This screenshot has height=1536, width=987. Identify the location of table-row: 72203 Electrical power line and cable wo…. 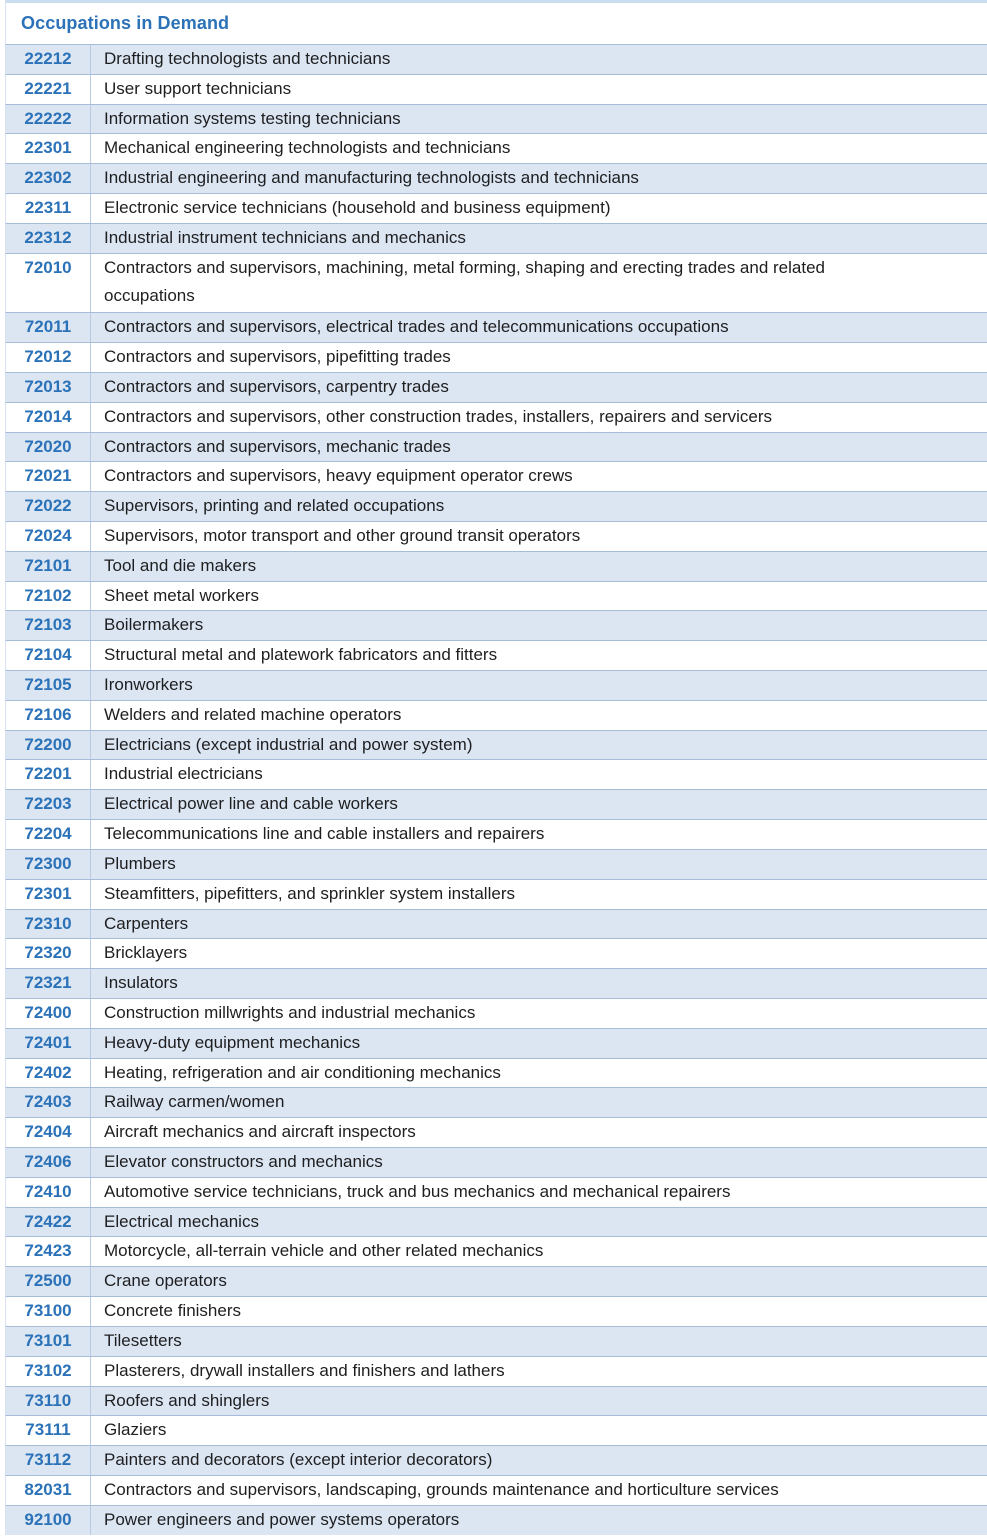
(496, 804).